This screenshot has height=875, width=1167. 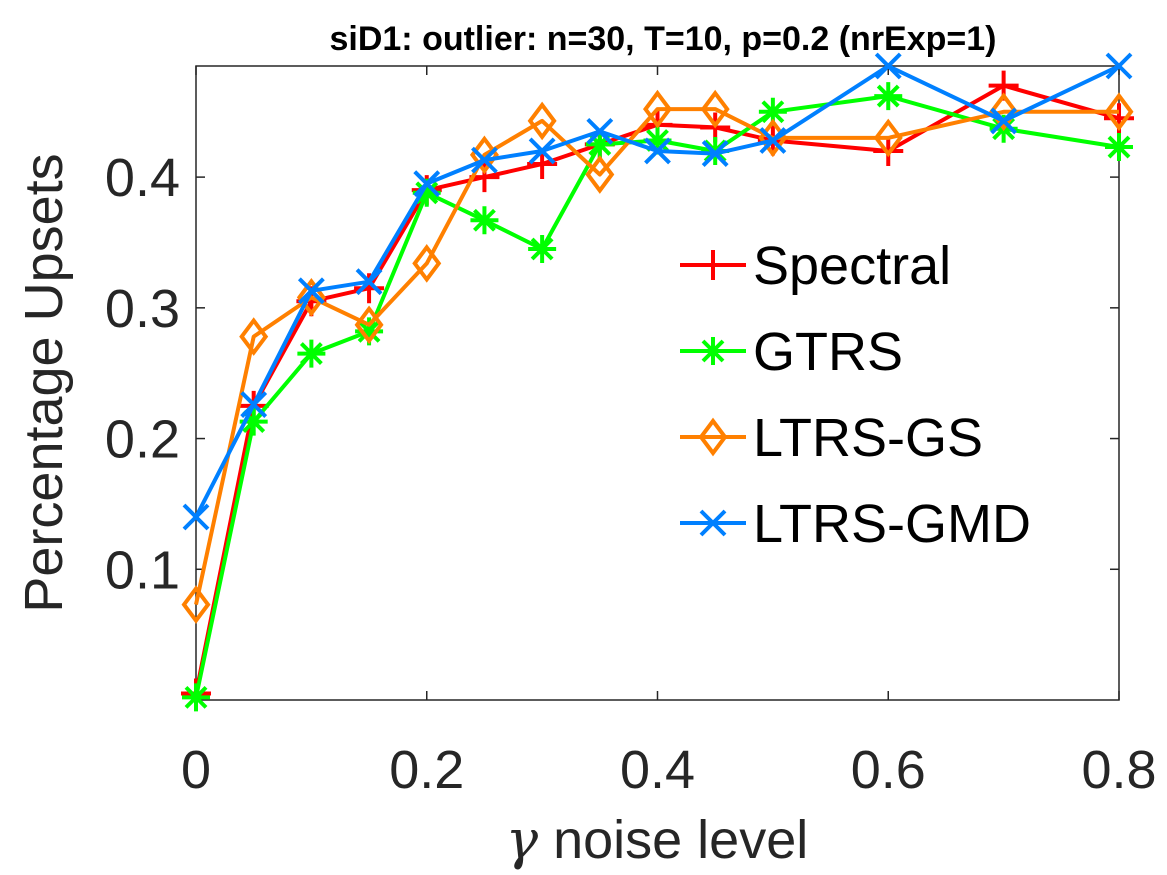 What do you see at coordinates (142, 570) in the screenshot?
I see `y-tick-label: 0.1` at bounding box center [142, 570].